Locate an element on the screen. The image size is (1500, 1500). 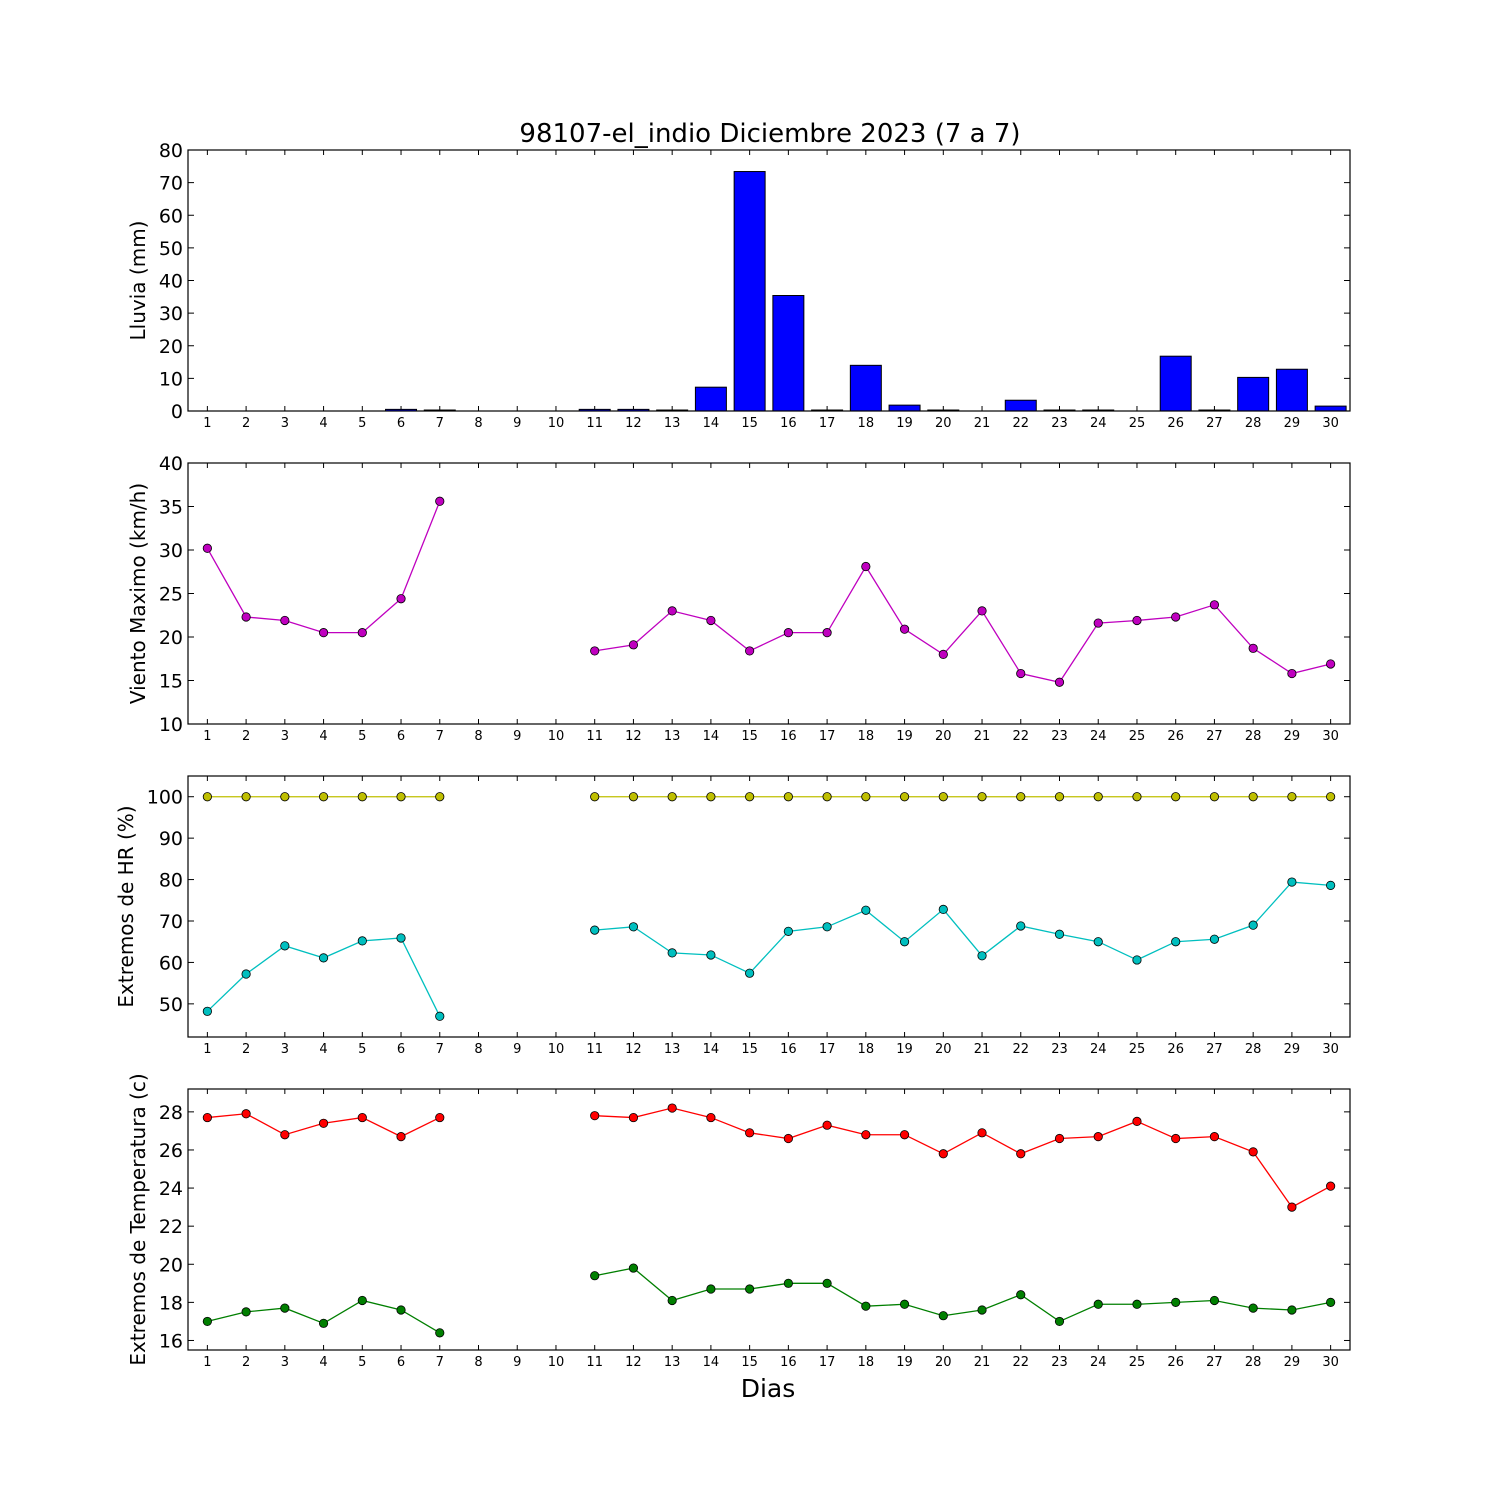
x-tick-label: 6 is located at coordinates (401, 736).